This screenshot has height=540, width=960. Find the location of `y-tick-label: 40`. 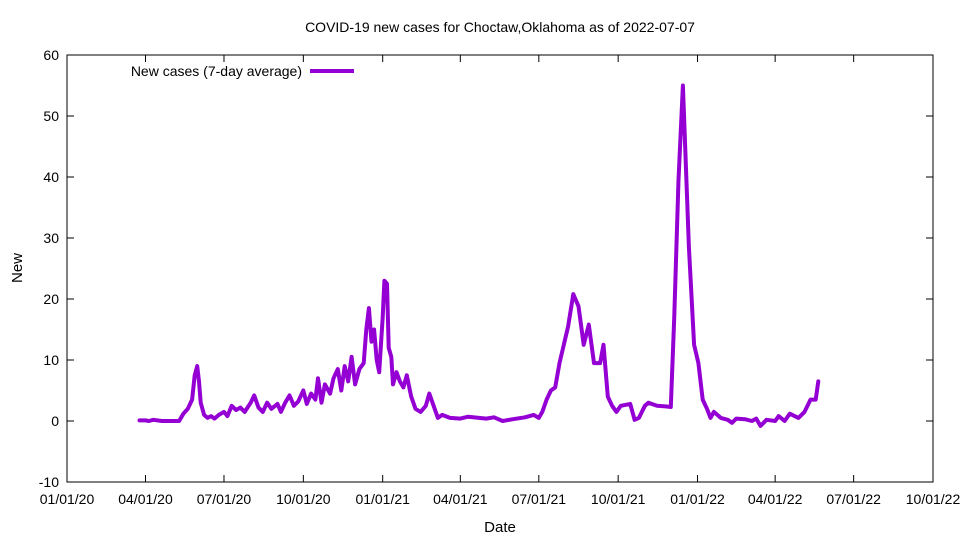

y-tick-label: 40 is located at coordinates (51, 177).